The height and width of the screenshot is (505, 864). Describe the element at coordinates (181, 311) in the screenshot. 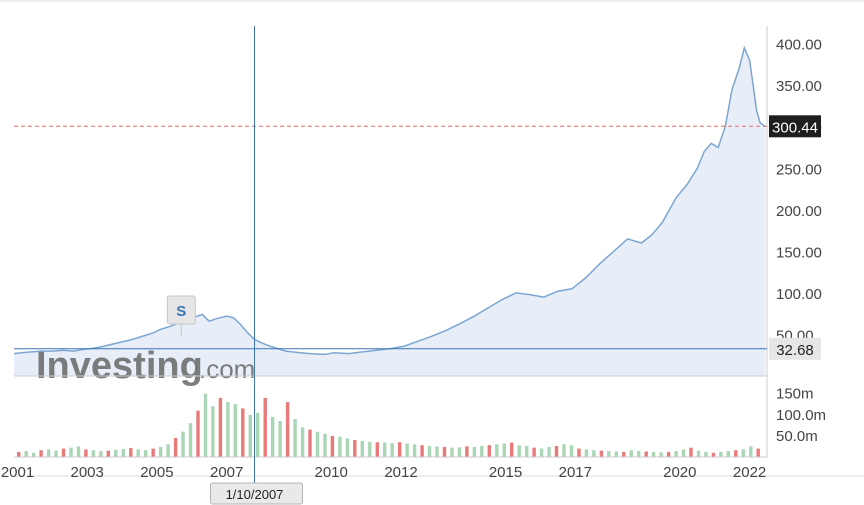

I see `event-marker-label: S` at that location.